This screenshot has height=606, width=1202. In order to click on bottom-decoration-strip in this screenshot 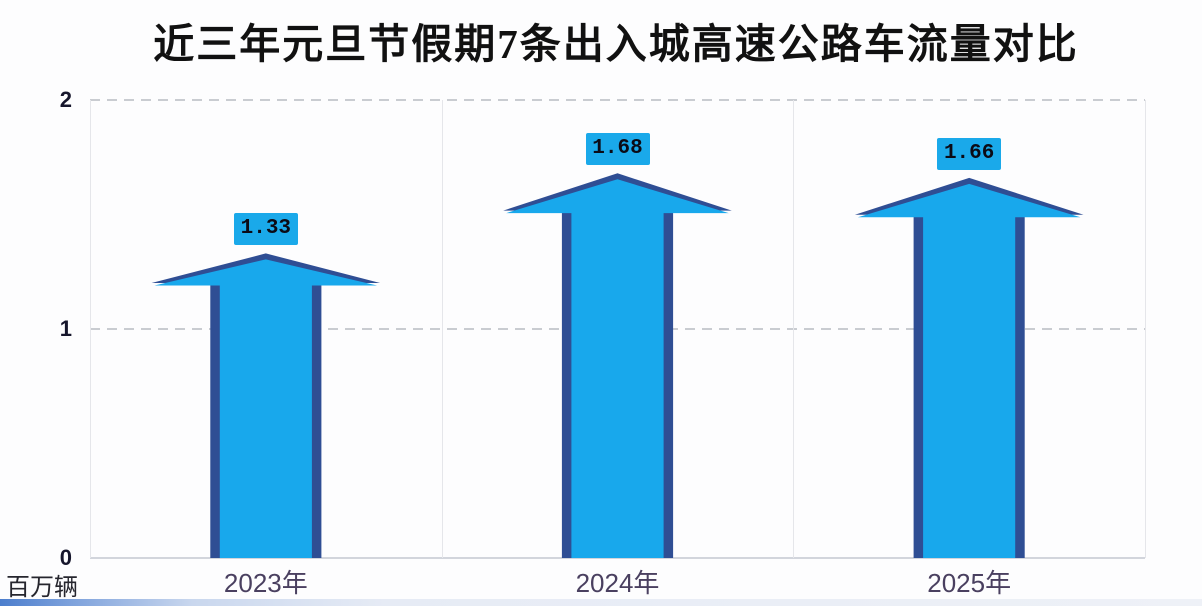, I will do `click(601, 602)`.